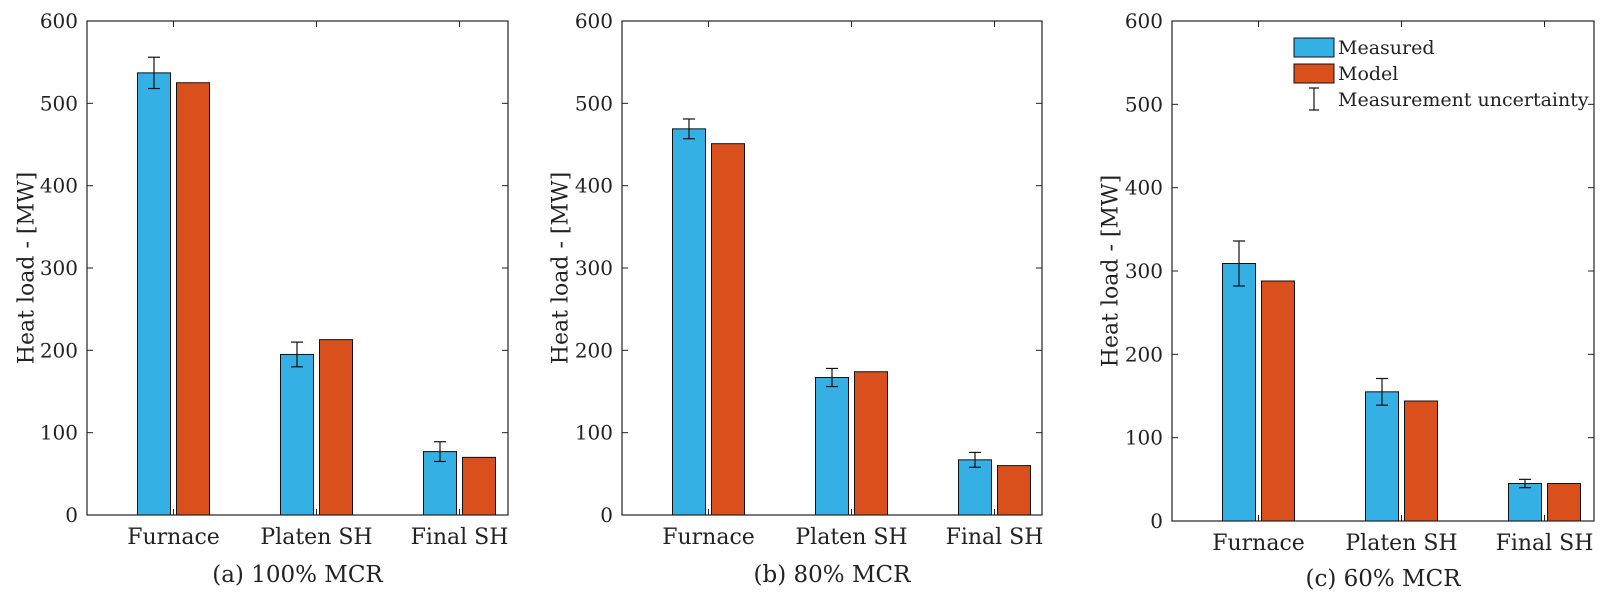 This screenshot has width=1616, height=606. What do you see at coordinates (1386, 48) in the screenshot?
I see `legend-label: Measured` at bounding box center [1386, 48].